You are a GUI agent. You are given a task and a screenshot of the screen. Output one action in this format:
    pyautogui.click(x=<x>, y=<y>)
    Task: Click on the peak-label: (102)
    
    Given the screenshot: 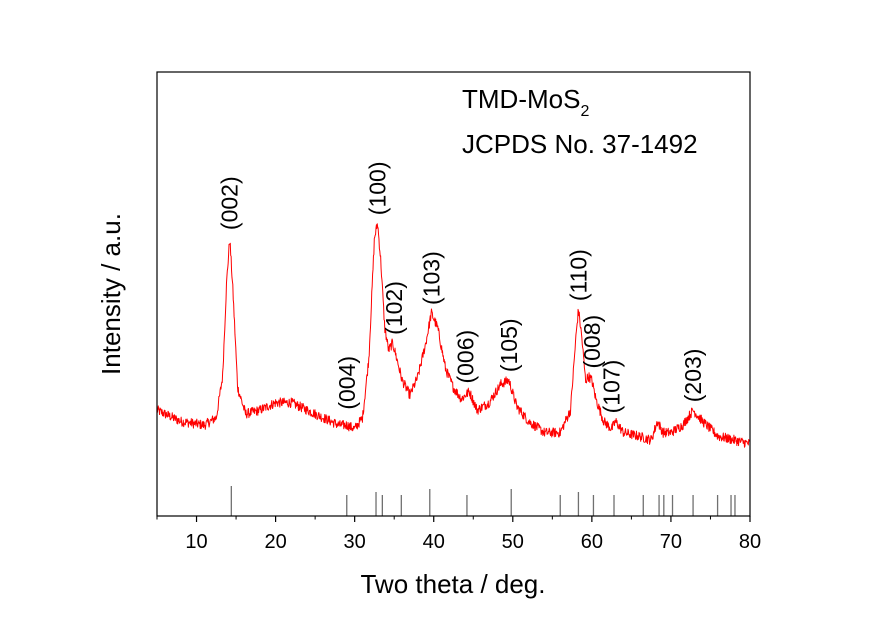 What is the action you would take?
    pyautogui.click(x=394, y=308)
    